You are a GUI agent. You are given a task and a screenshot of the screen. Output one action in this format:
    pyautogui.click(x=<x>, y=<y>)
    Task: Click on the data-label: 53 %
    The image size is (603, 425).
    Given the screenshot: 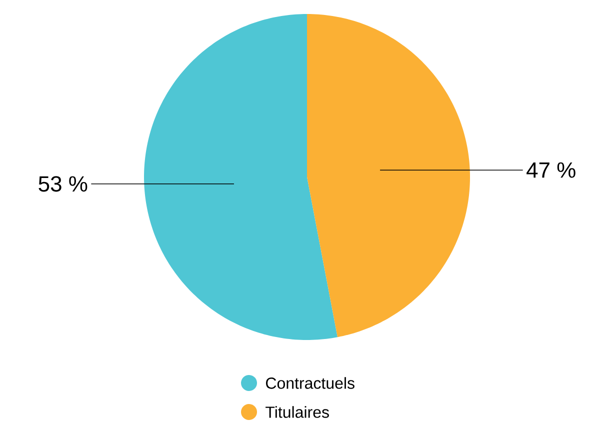 What is the action you would take?
    pyautogui.click(x=63, y=184)
    